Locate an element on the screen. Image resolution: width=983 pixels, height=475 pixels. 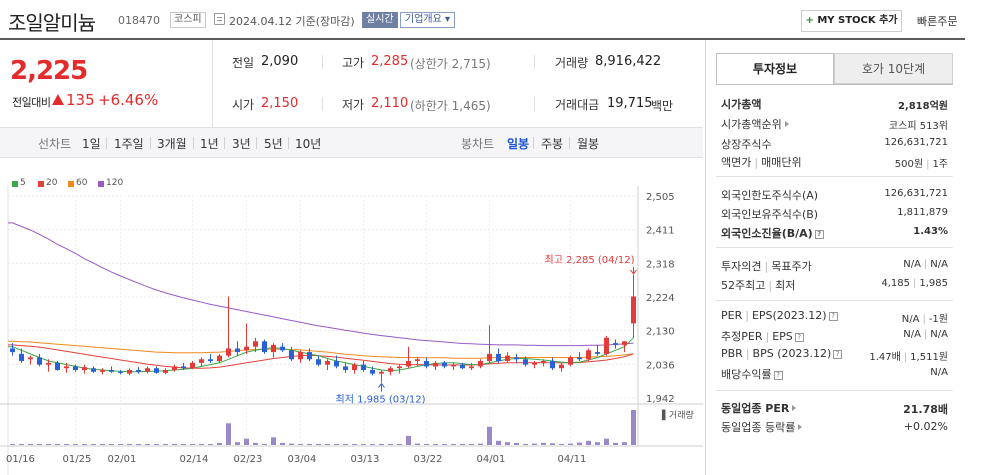
x-tick-label: 01/25 is located at coordinates (77, 459).